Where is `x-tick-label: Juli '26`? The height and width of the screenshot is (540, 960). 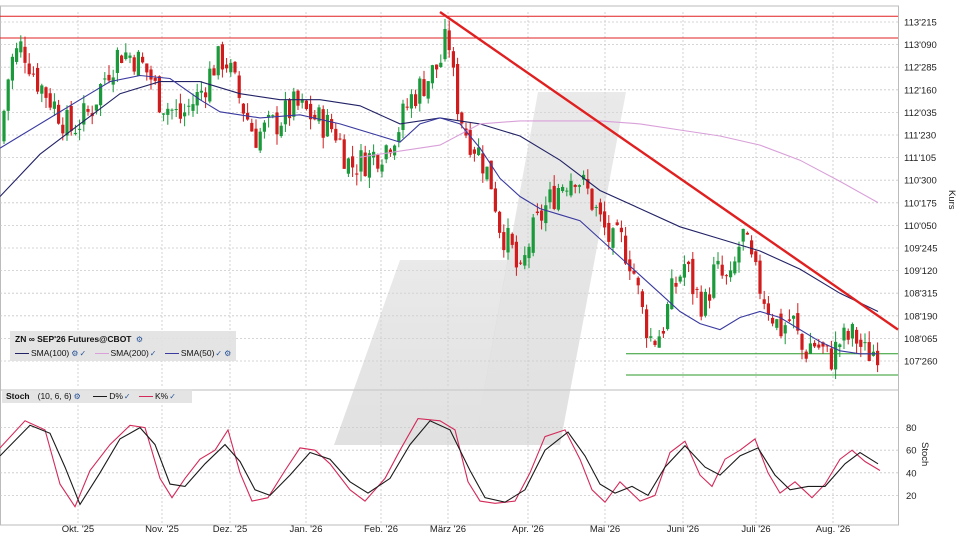 x-tick-label: Juli '26 is located at coordinates (755, 529).